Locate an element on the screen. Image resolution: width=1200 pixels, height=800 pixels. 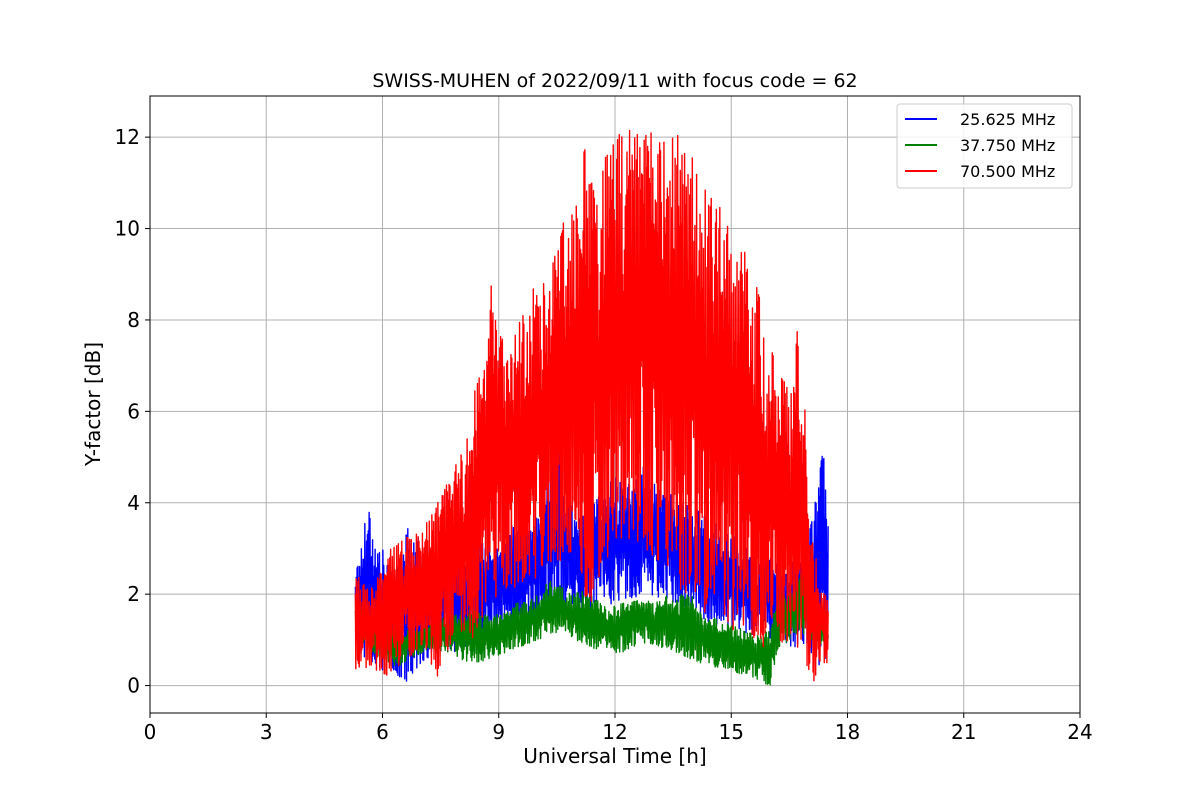
x-tick-label: 21 is located at coordinates (963, 732).